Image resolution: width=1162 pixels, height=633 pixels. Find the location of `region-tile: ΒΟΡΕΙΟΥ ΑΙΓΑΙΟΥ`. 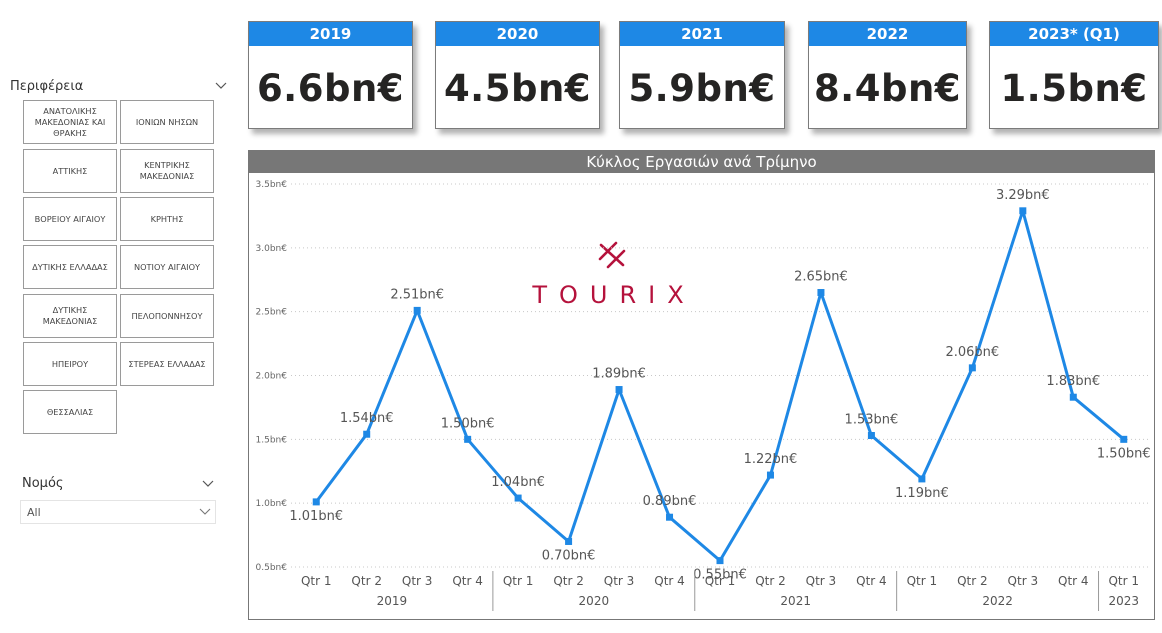

region-tile: ΒΟΡΕΙΟΥ ΑΙΓΑΙΟΥ is located at coordinates (70, 219).